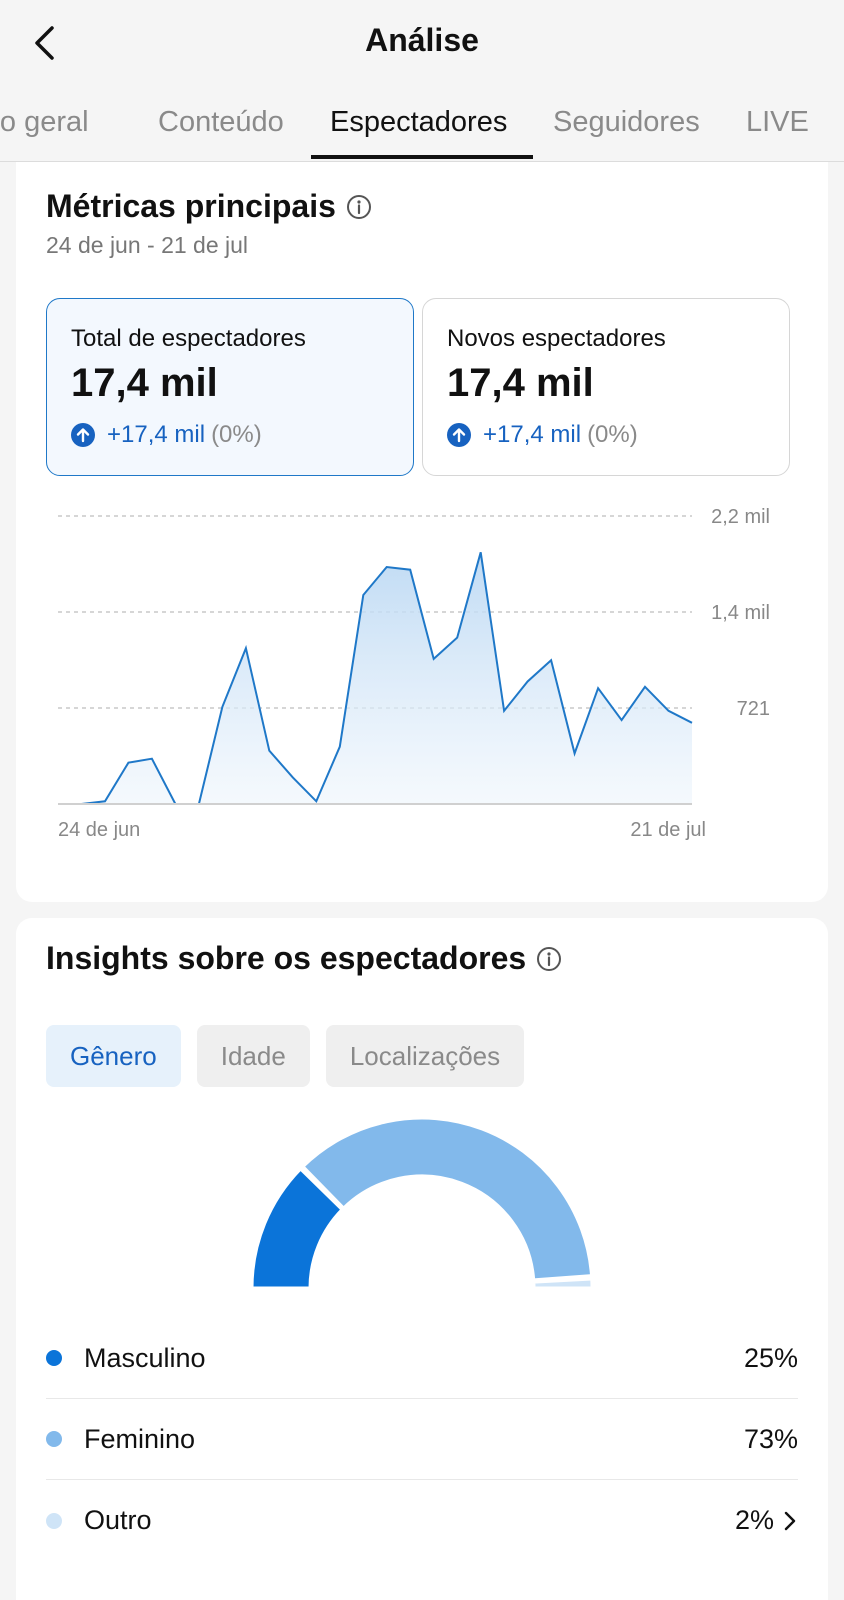 The width and height of the screenshot is (844, 1600). Describe the element at coordinates (191, 206) in the screenshot. I see `key-metrics-title: Métricas principais` at that location.